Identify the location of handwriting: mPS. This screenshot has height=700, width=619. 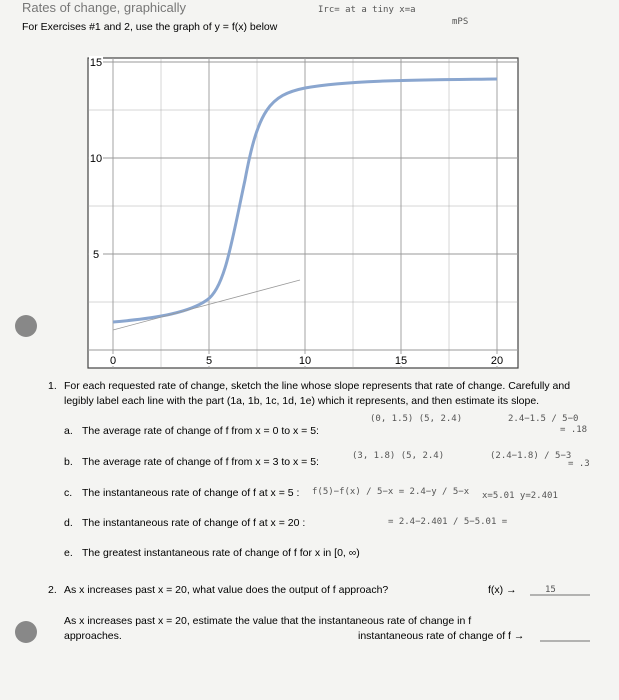
(460, 22).